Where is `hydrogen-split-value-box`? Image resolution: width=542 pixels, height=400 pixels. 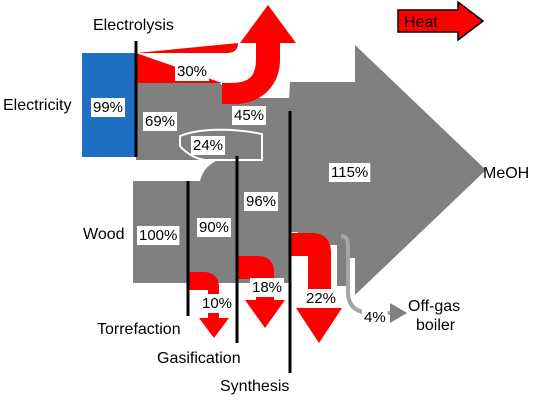
hydrogen-split-value-box is located at coordinates (208, 145).